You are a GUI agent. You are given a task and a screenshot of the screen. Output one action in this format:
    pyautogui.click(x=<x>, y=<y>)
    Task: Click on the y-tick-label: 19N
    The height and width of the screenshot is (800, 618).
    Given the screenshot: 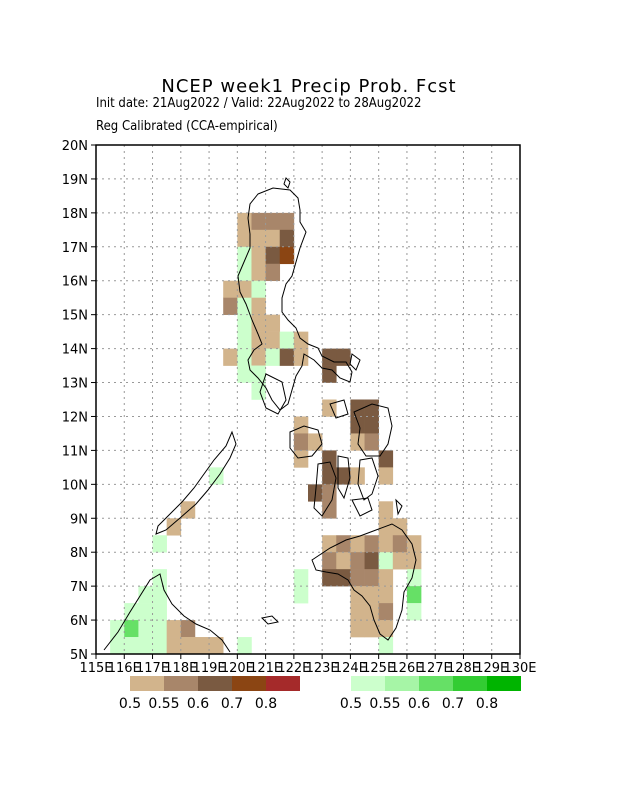 What is the action you would take?
    pyautogui.click(x=75, y=180)
    